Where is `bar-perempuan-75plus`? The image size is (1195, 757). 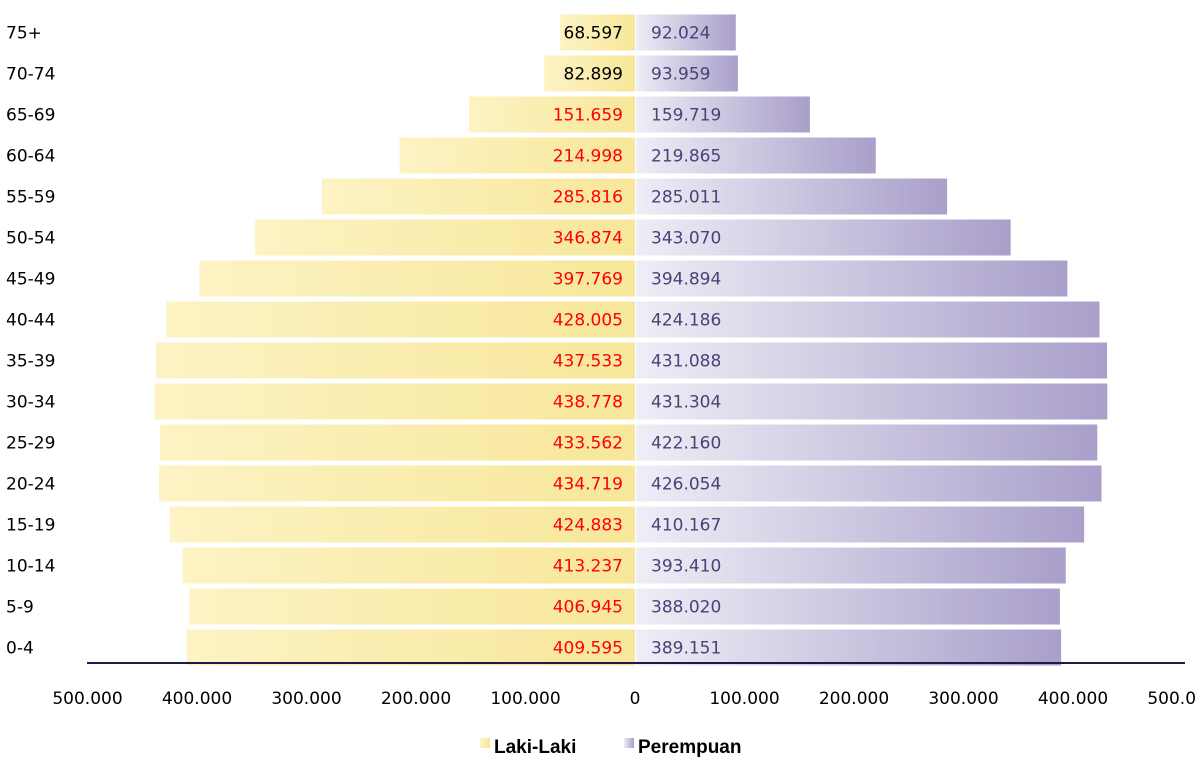 bar-perempuan-75plus is located at coordinates (686, 32).